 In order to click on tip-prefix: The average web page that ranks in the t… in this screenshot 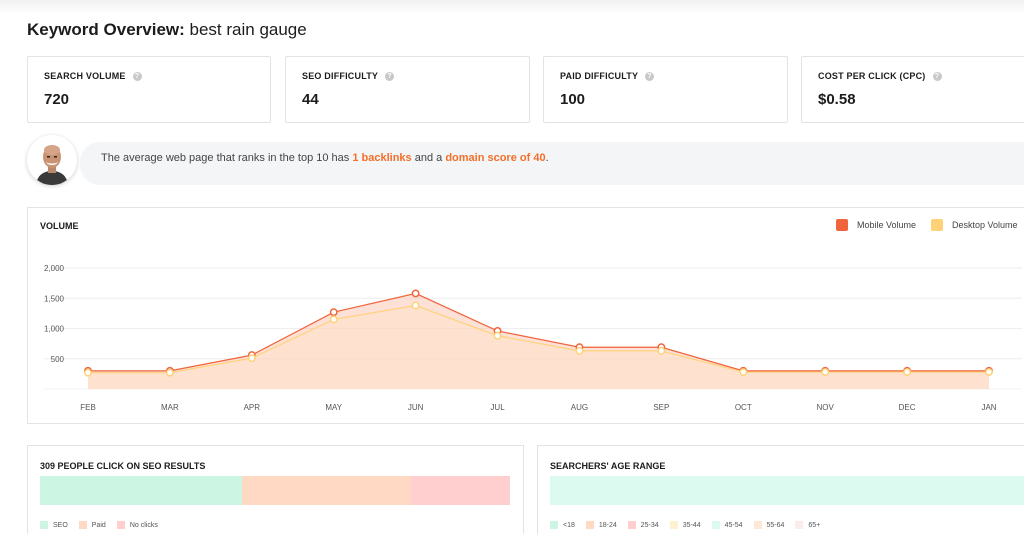, I will do `click(227, 158)`.